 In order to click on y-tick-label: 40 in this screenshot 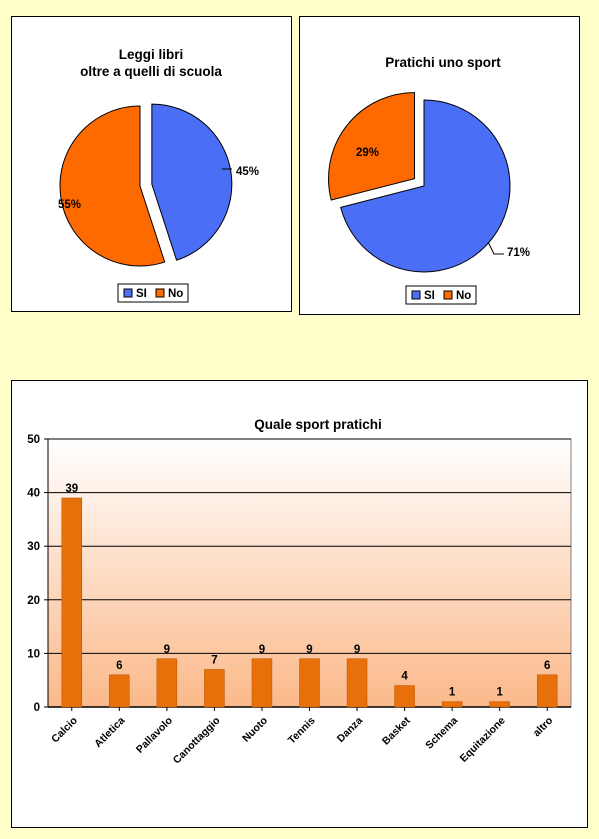, I will do `click(33, 494)`.